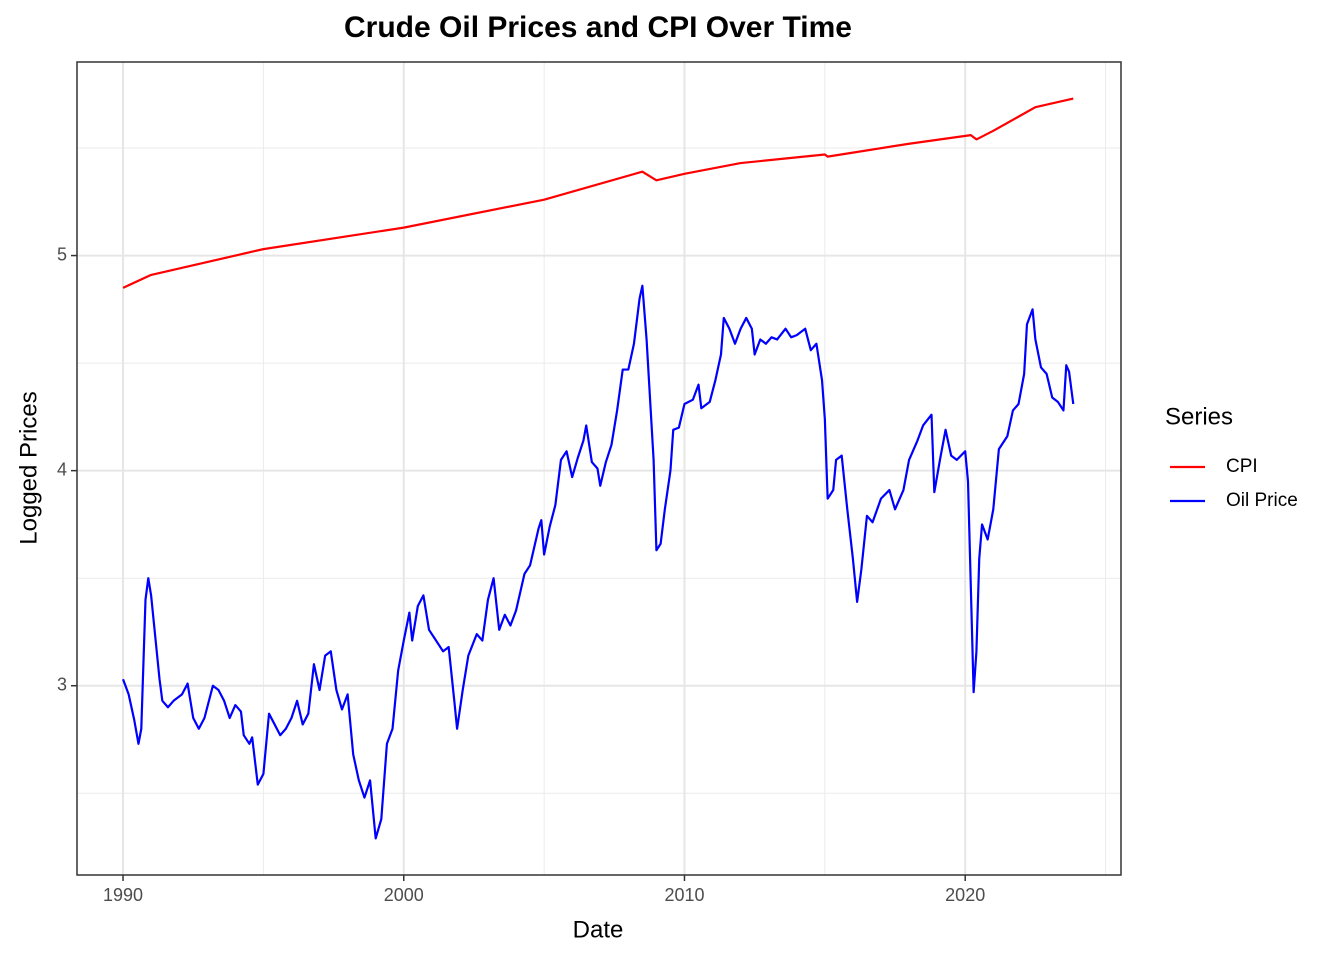  I want to click on y-tick-label: 4, so click(62, 469).